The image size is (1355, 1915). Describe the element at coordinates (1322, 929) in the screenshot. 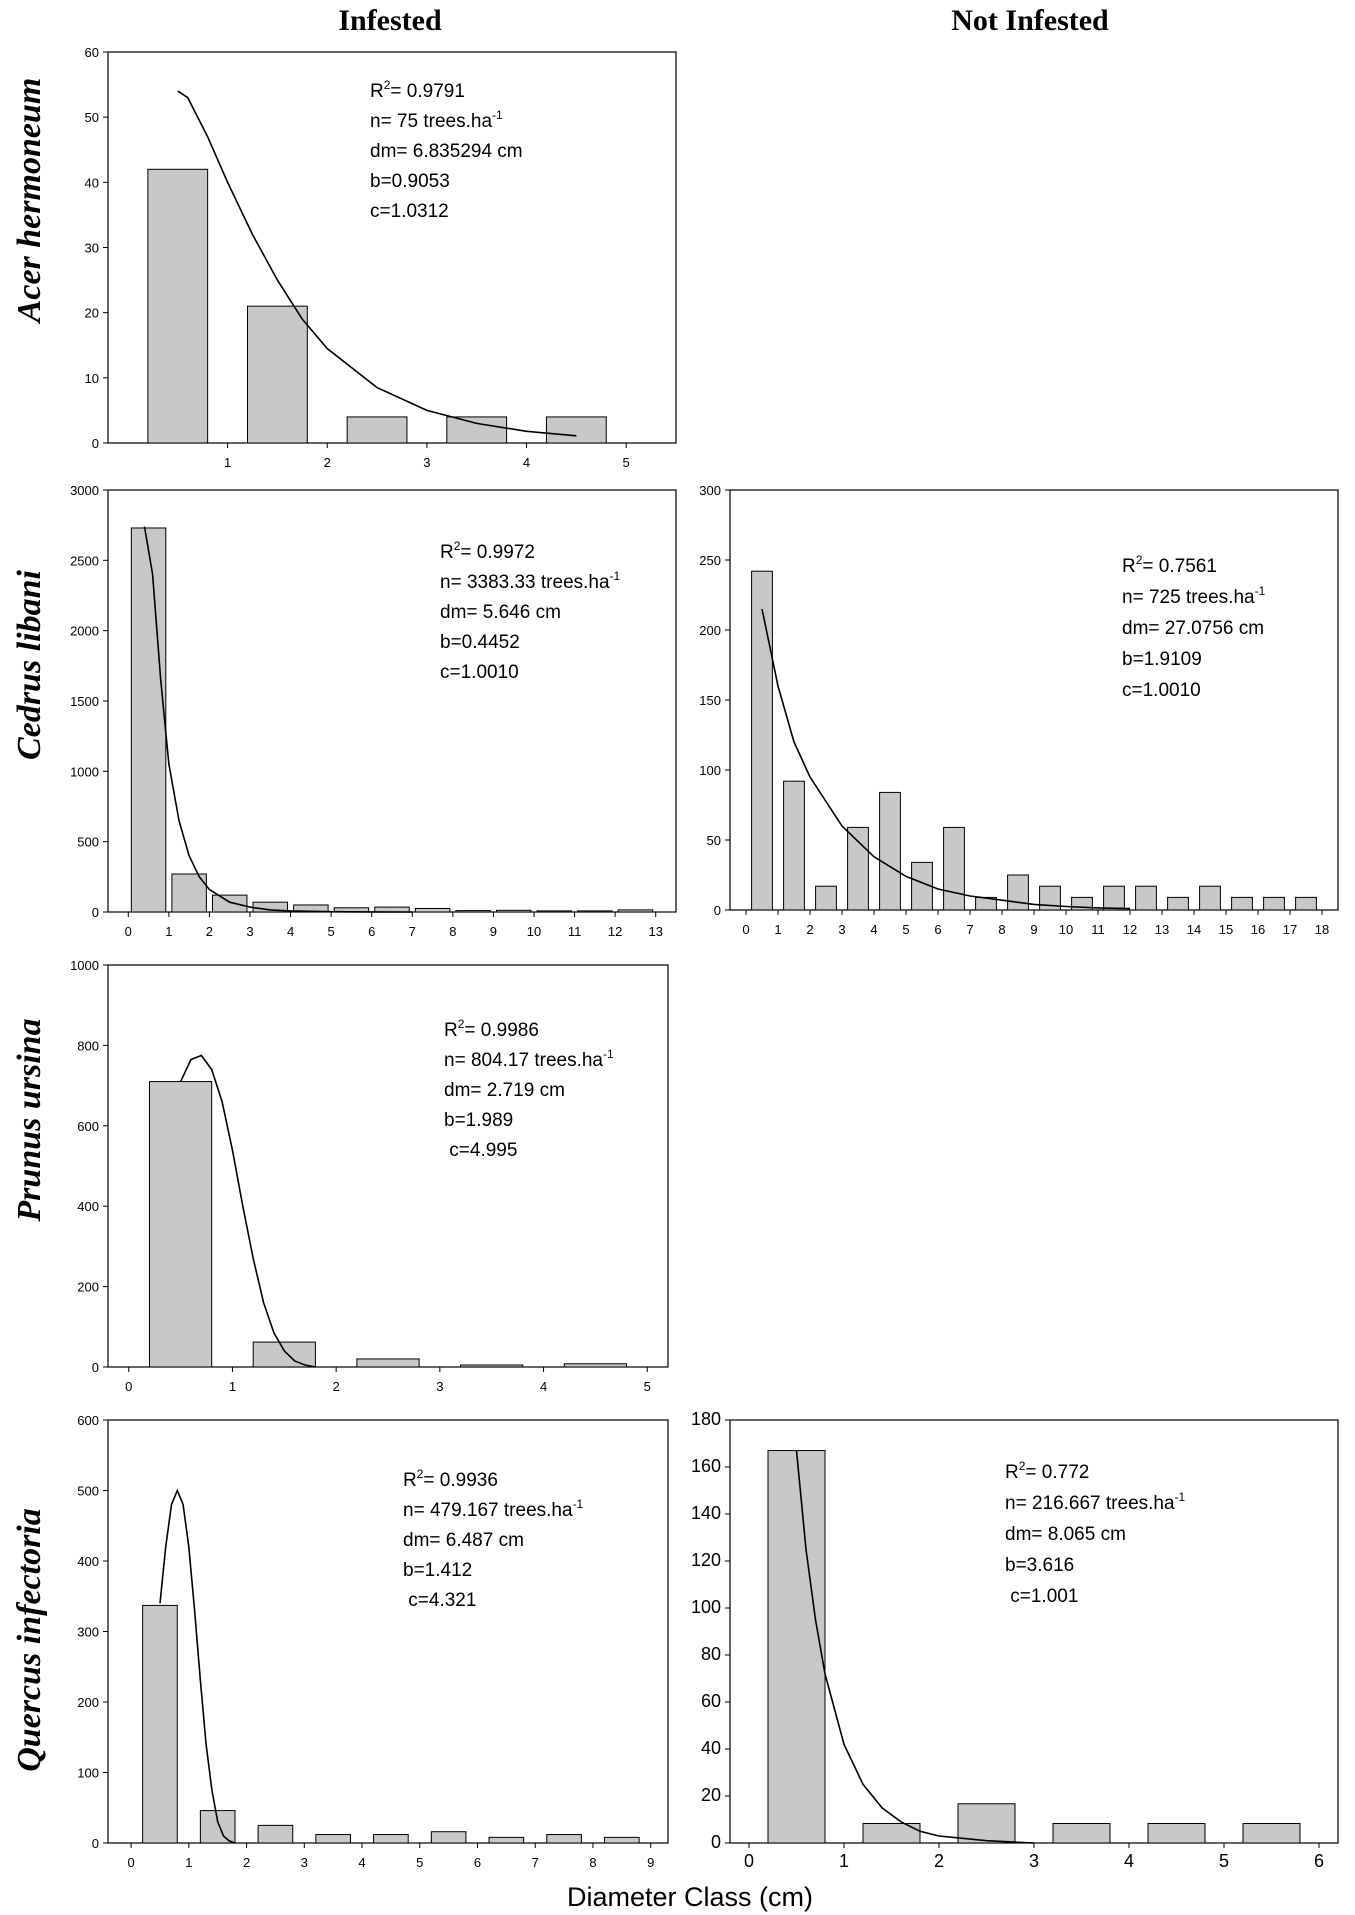

I see `x-tick-label: 18` at that location.